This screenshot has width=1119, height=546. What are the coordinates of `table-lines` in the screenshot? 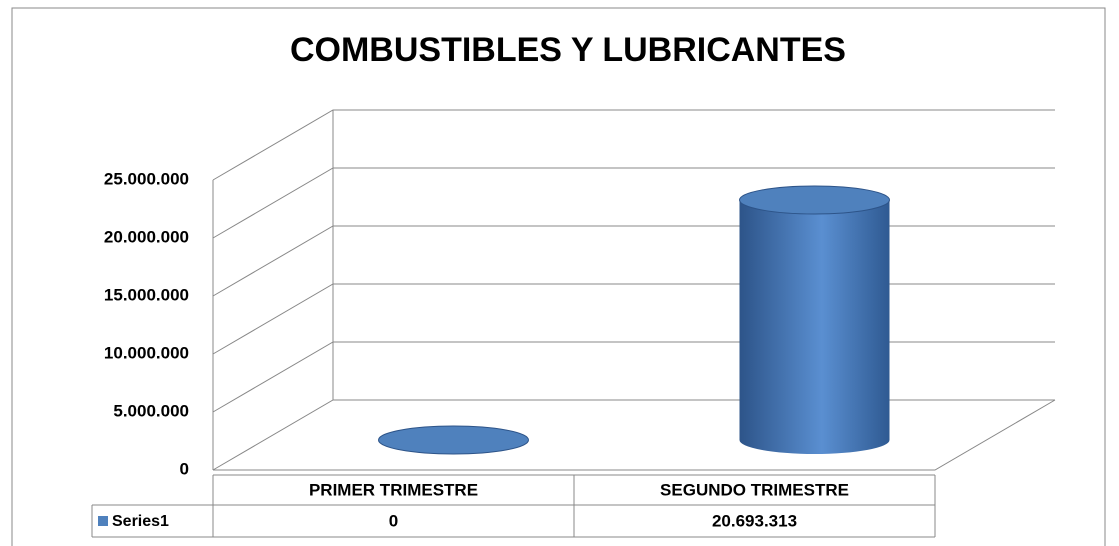 It's located at (513, 506).